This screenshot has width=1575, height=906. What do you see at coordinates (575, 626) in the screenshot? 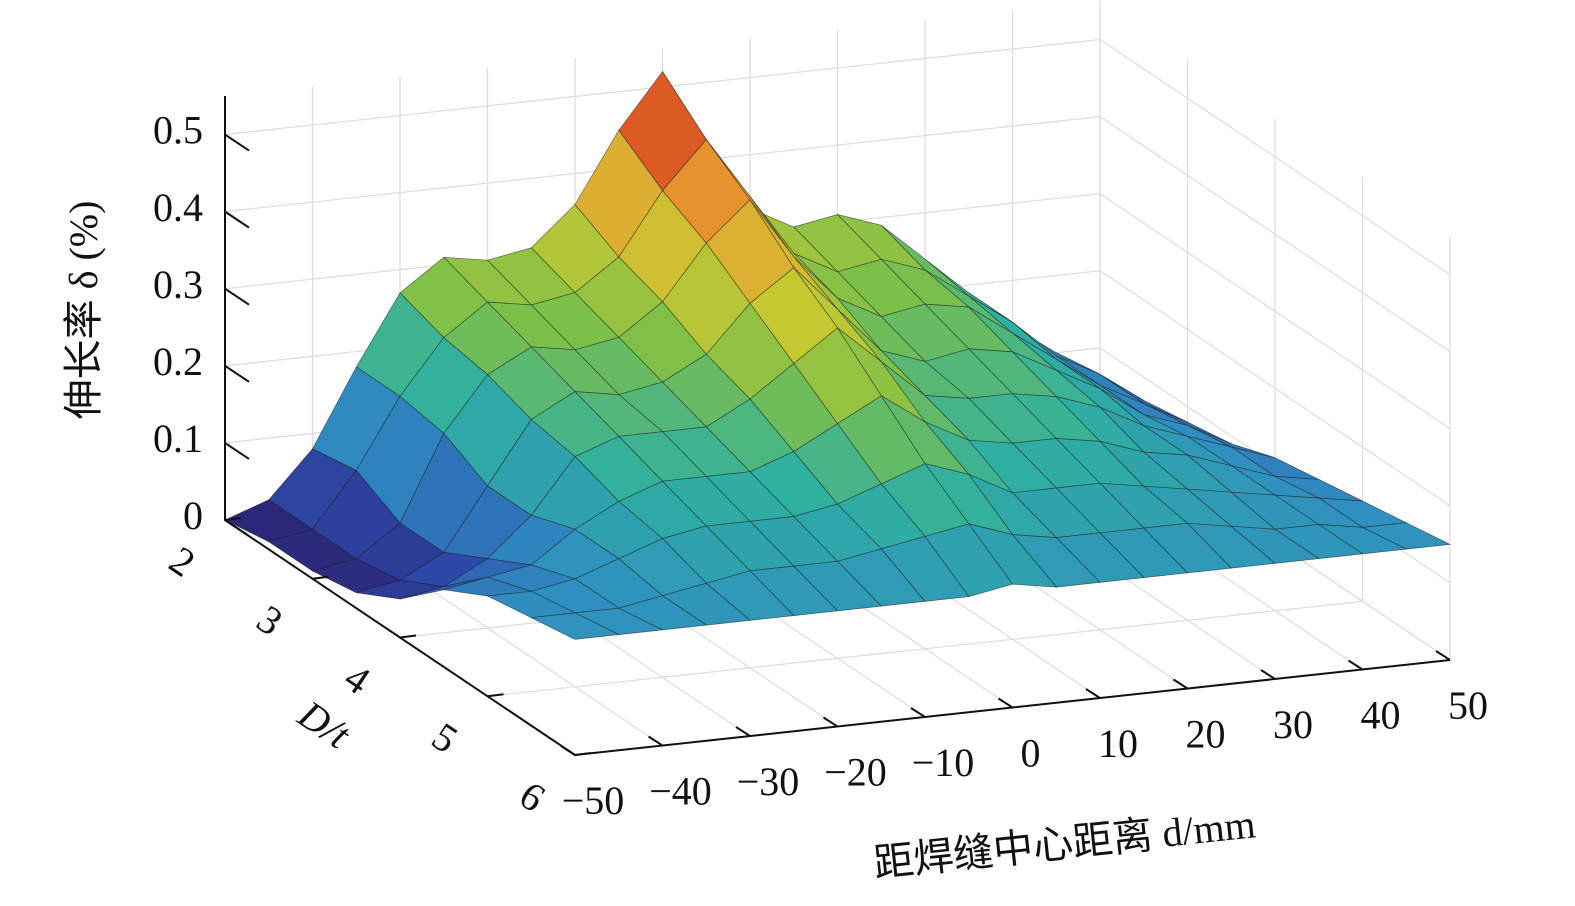
I see `surface-patch` at bounding box center [575, 626].